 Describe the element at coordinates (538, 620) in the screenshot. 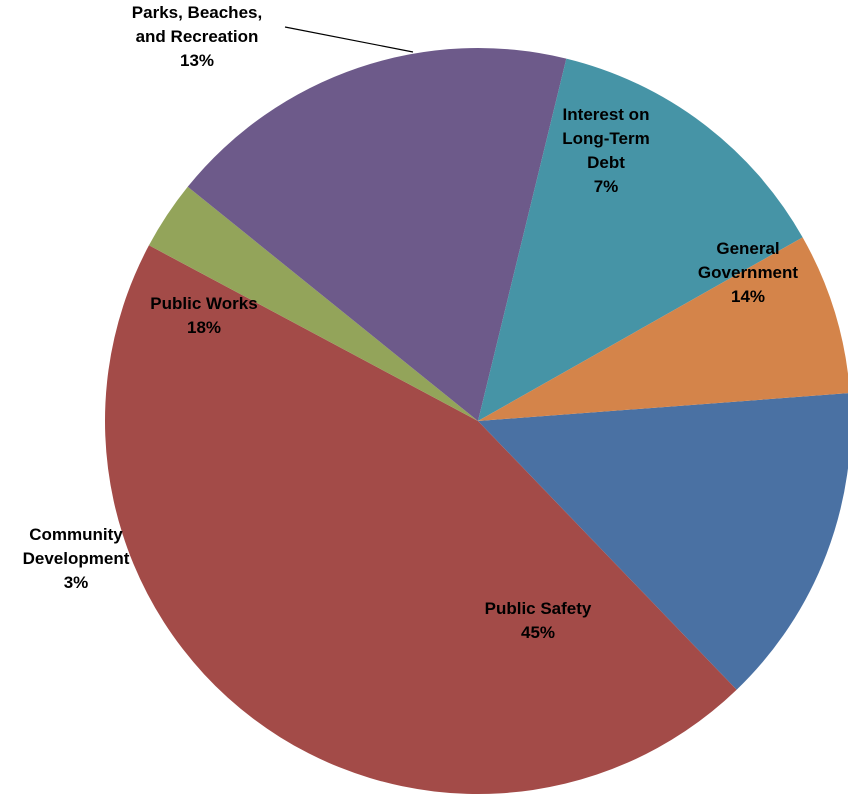

I see `pie-label-public-safety: Public Safety 45%` at that location.